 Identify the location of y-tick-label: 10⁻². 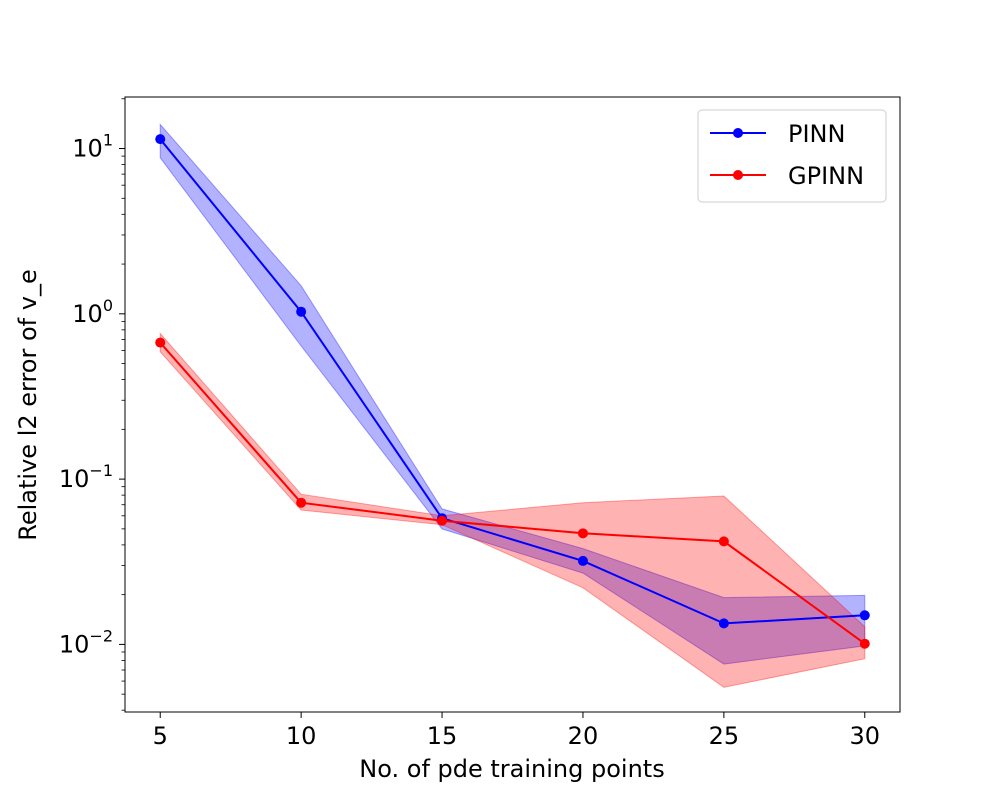
(86, 642).